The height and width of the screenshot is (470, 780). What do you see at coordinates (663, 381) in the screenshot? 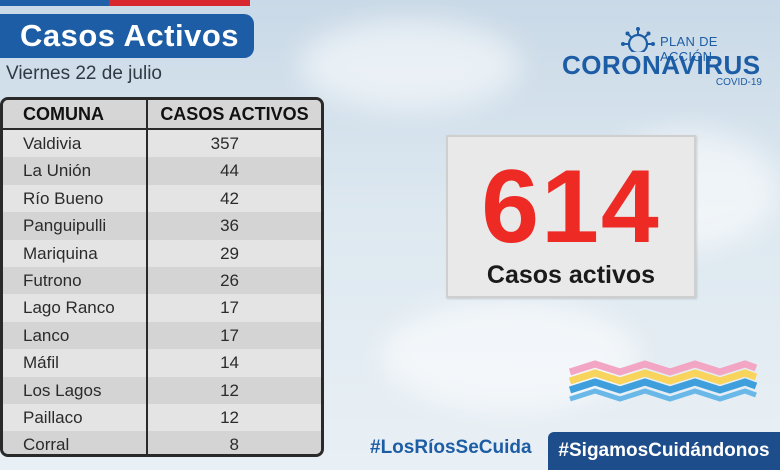
I see `rainbow-waves-graphic` at bounding box center [663, 381].